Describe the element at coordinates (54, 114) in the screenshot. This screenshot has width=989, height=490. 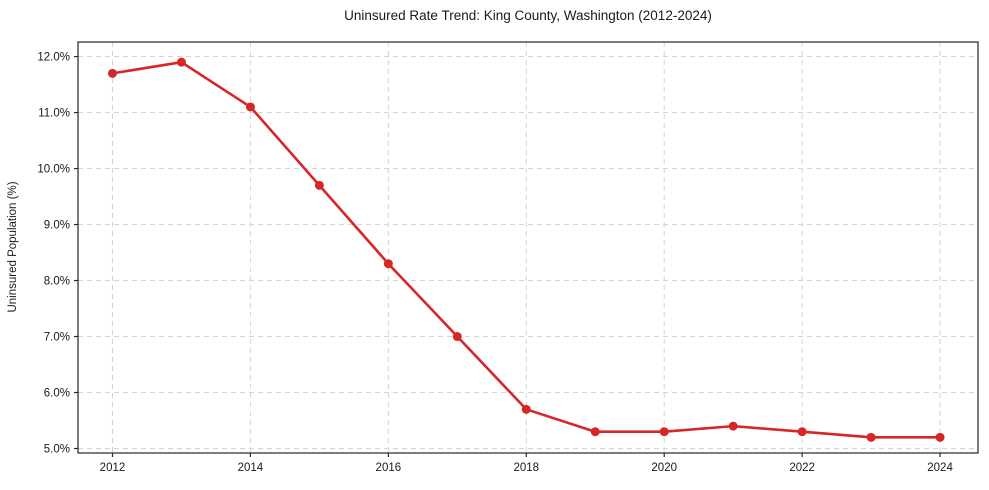
I see `y-tick-label: 11.0%` at that location.